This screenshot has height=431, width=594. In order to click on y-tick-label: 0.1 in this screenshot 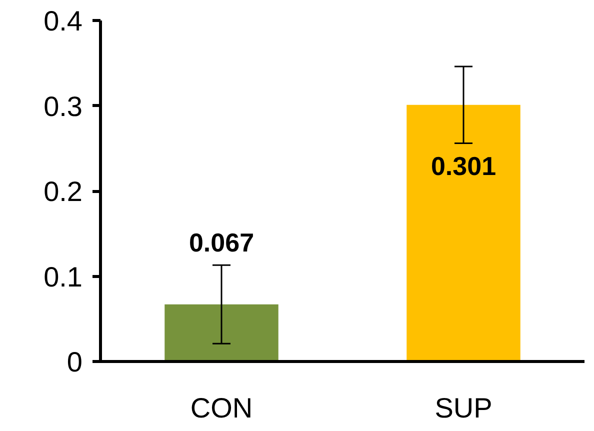, I will do `click(63, 276)`.